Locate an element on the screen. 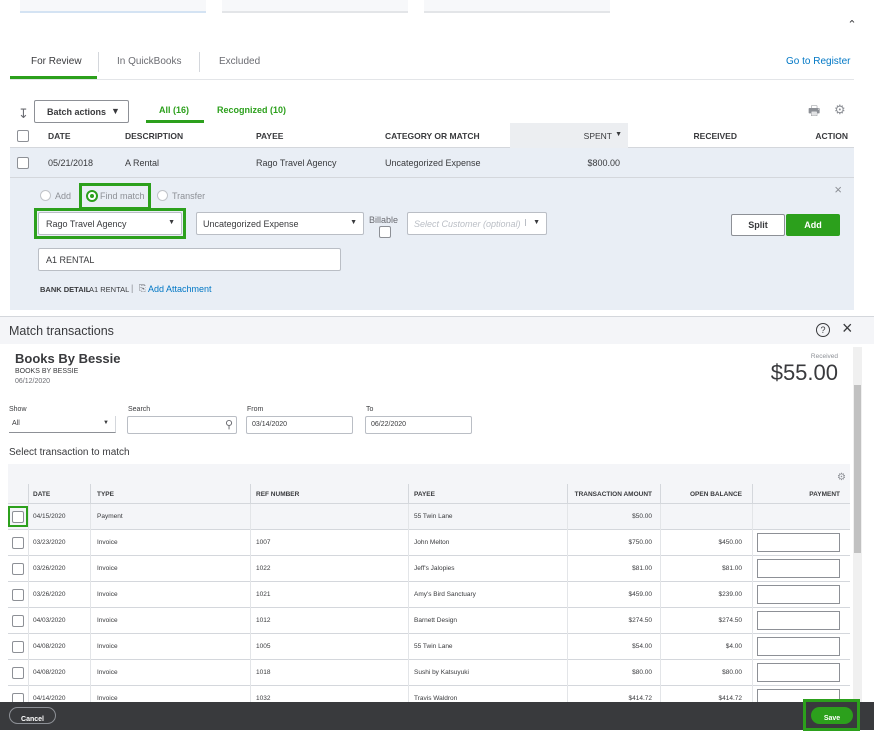  cell: 1032 is located at coordinates (263, 698).